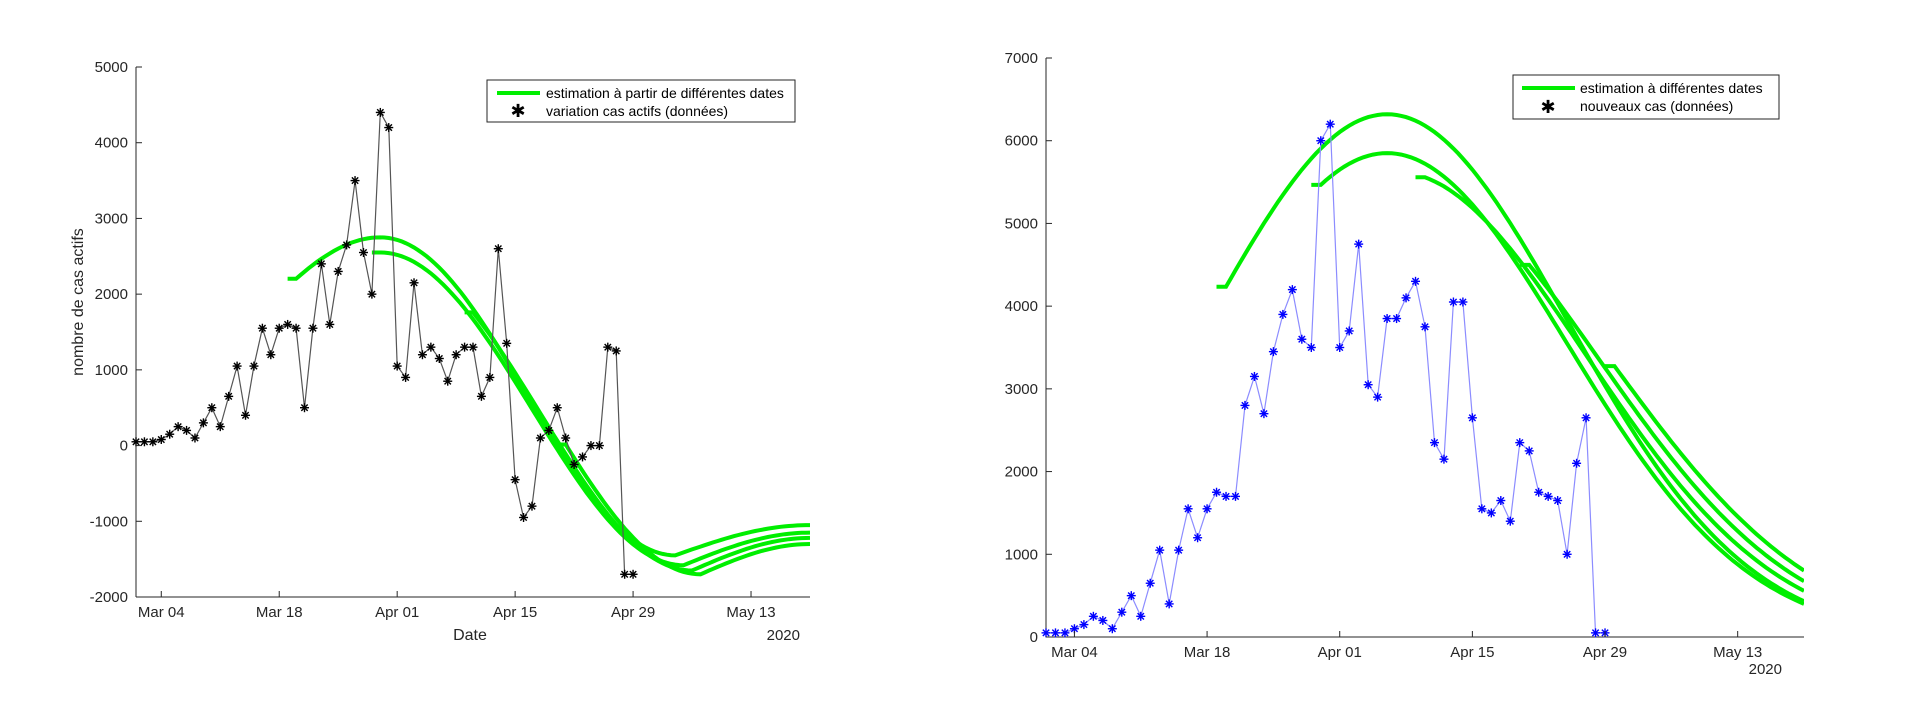 Image resolution: width=1920 pixels, height=720 pixels. Describe the element at coordinates (78, 302) in the screenshot. I see `left-y-axis-label: nombre de cas actifs` at that location.